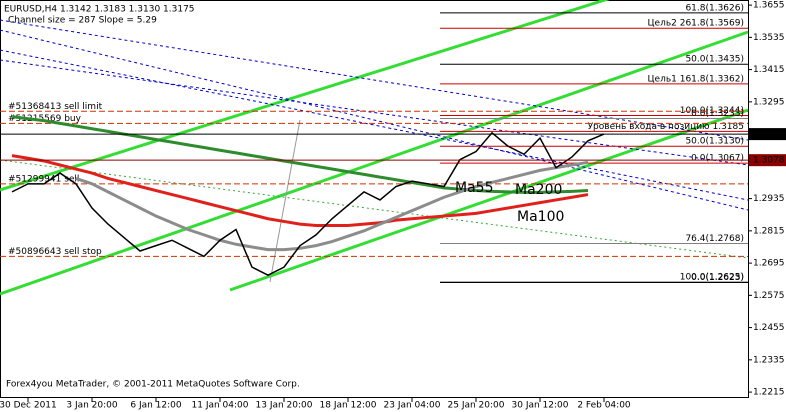 This screenshot has height=412, width=786. I want to click on level-label: 0.0(1.2623), so click(717, 278).